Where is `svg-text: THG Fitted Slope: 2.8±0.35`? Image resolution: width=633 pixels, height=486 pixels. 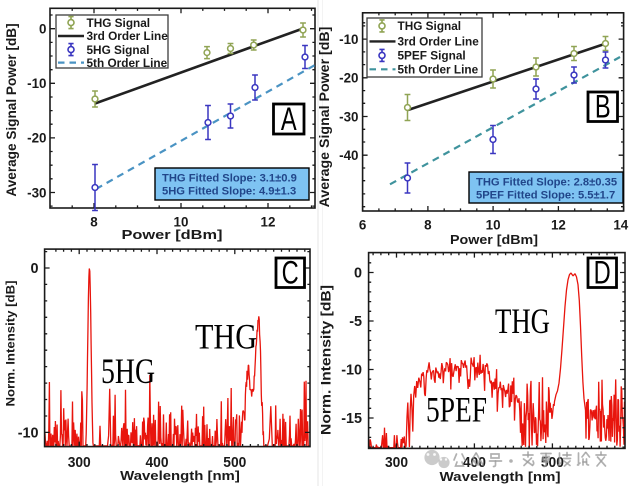 svg-text: THG Fitted Slope: 2.8±0.35 is located at coordinates (546, 183).